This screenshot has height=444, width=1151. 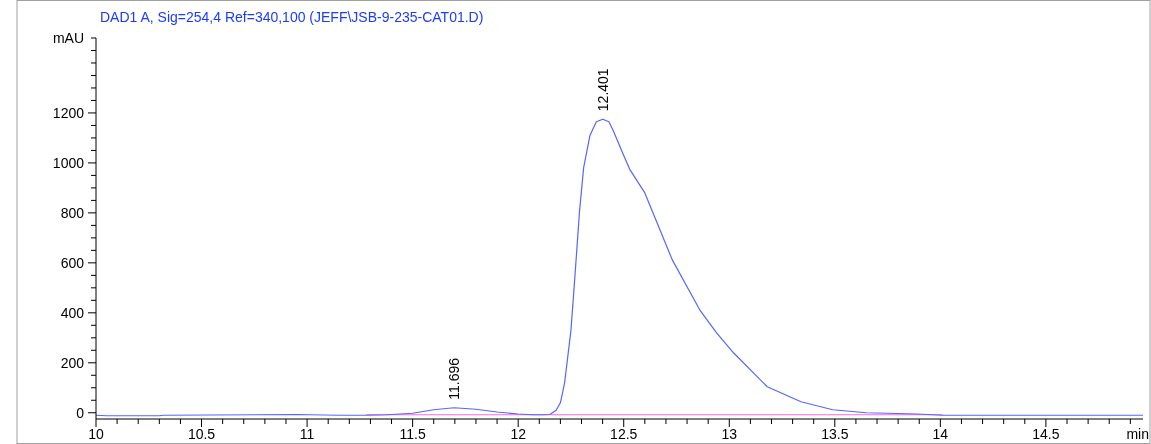 I want to click on y-tick-label: 1000, so click(x=68, y=162).